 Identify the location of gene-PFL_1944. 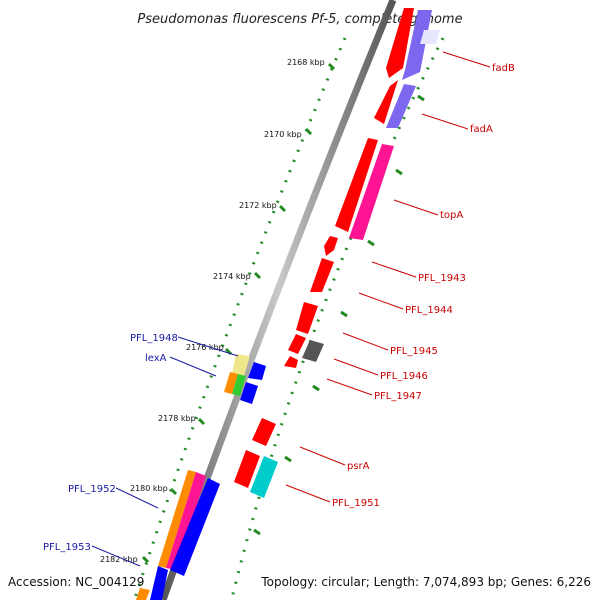
(307, 318).